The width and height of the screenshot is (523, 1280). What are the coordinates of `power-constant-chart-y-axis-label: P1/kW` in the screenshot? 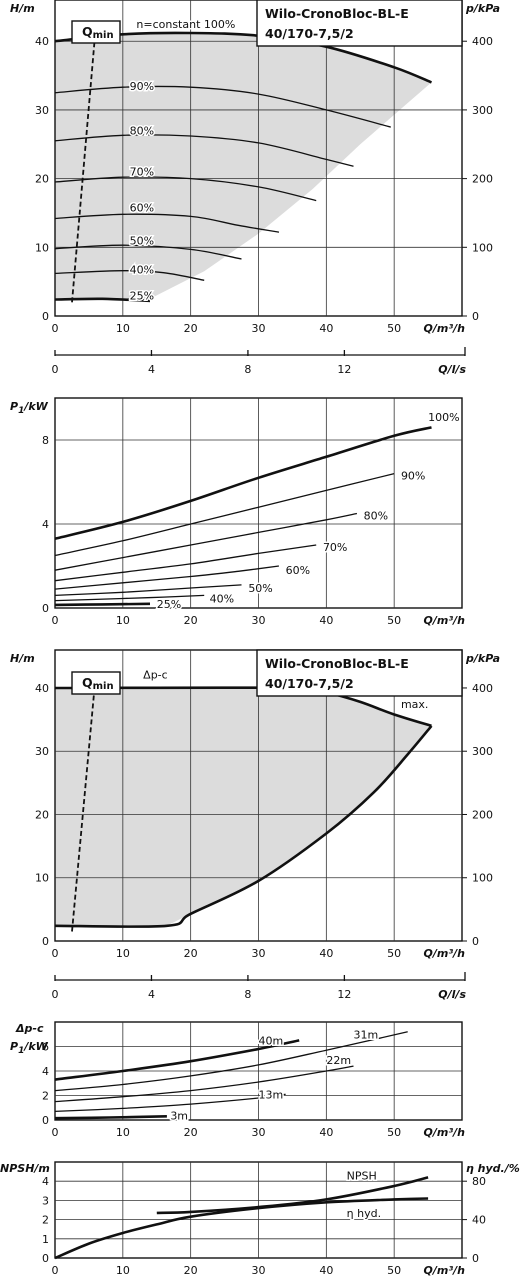 It's located at (29, 408).